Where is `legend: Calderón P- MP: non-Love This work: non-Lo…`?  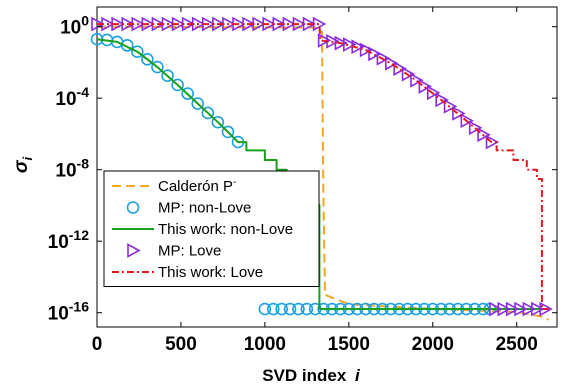 legend: Calderón P- MP: non-Love This work: non-Lo… is located at coordinates (211, 228).